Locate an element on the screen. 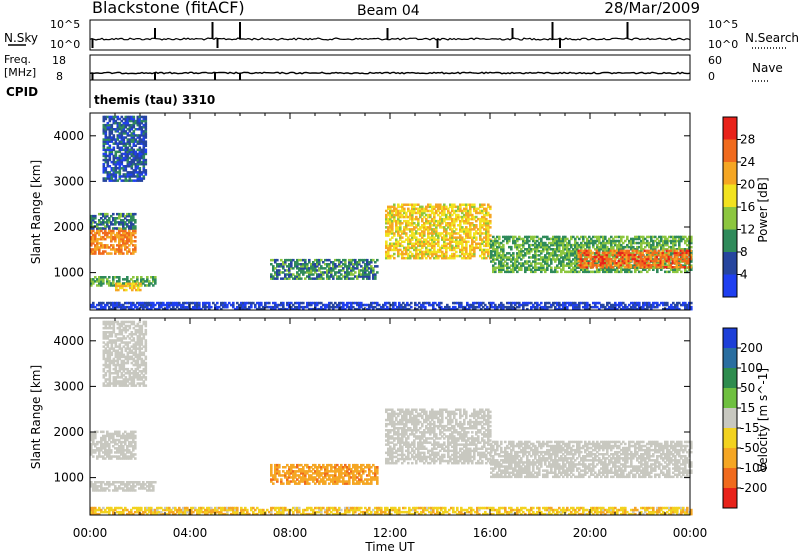 The image size is (800, 558). range-tick-label: 3000 is located at coordinates (68, 181).